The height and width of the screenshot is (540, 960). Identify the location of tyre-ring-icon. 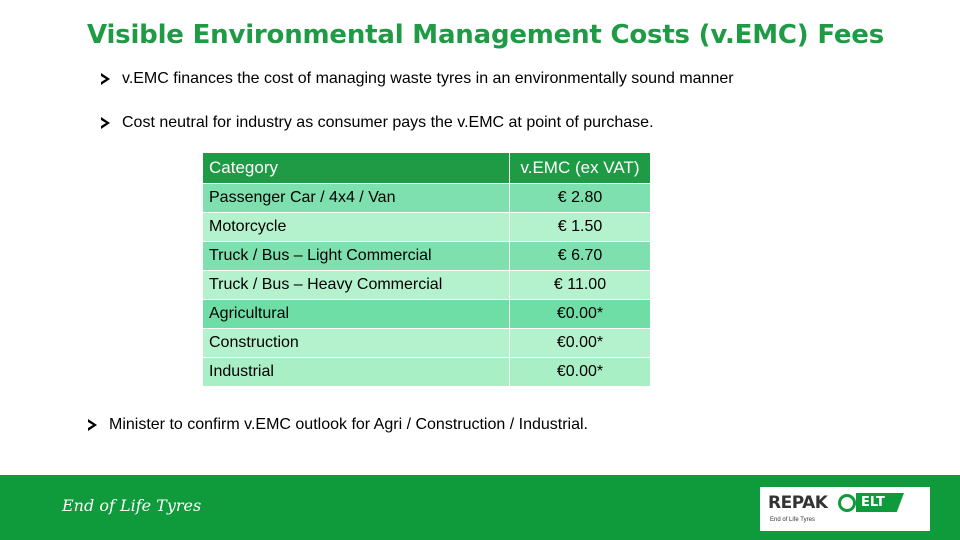
(847, 503).